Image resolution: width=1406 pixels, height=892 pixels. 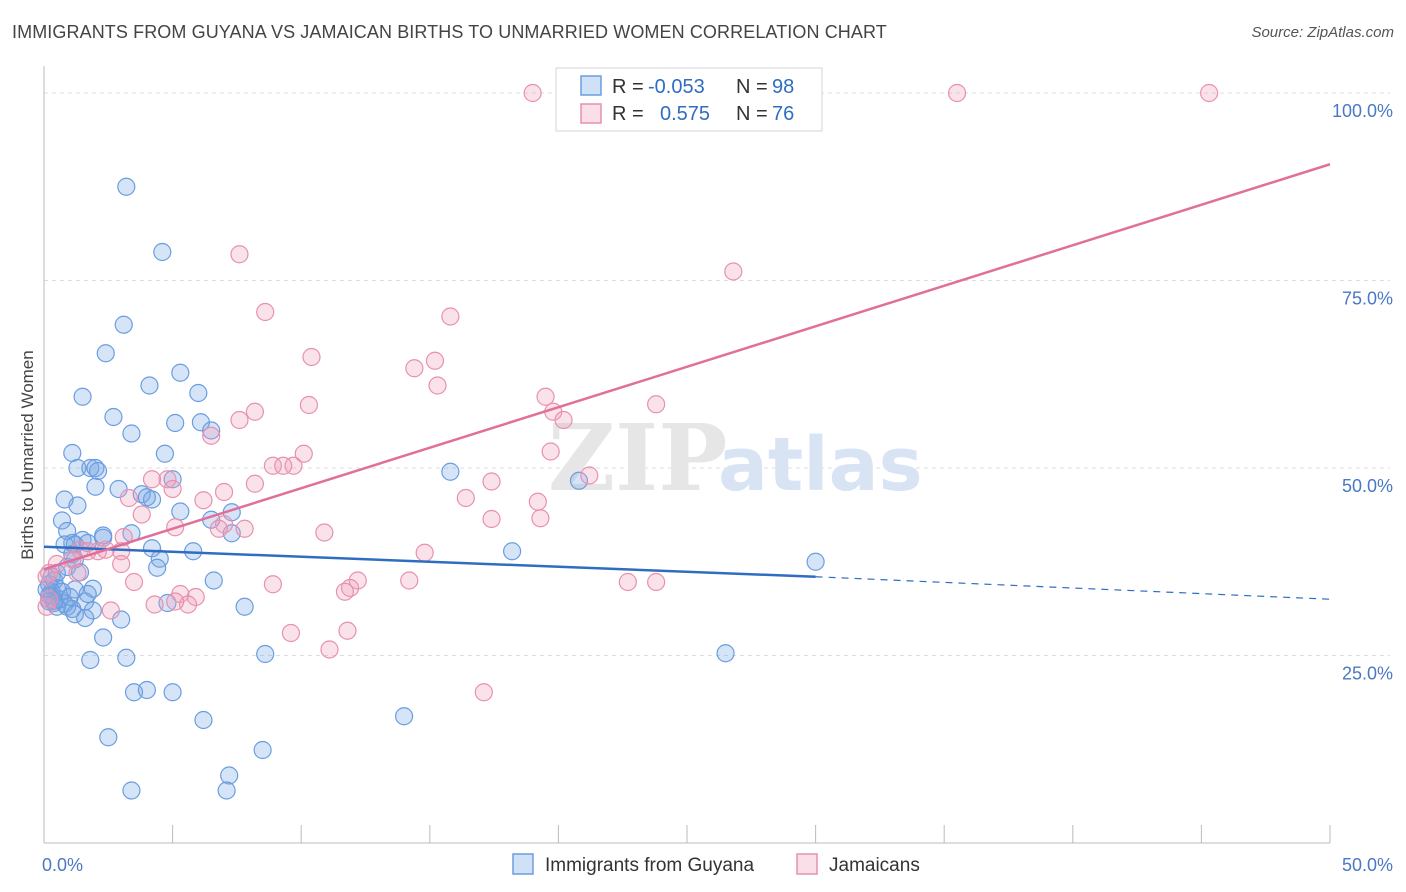 What do you see at coordinates (1073, 588) in the screenshot?
I see `trend-line-guyana-extension` at bounding box center [1073, 588].